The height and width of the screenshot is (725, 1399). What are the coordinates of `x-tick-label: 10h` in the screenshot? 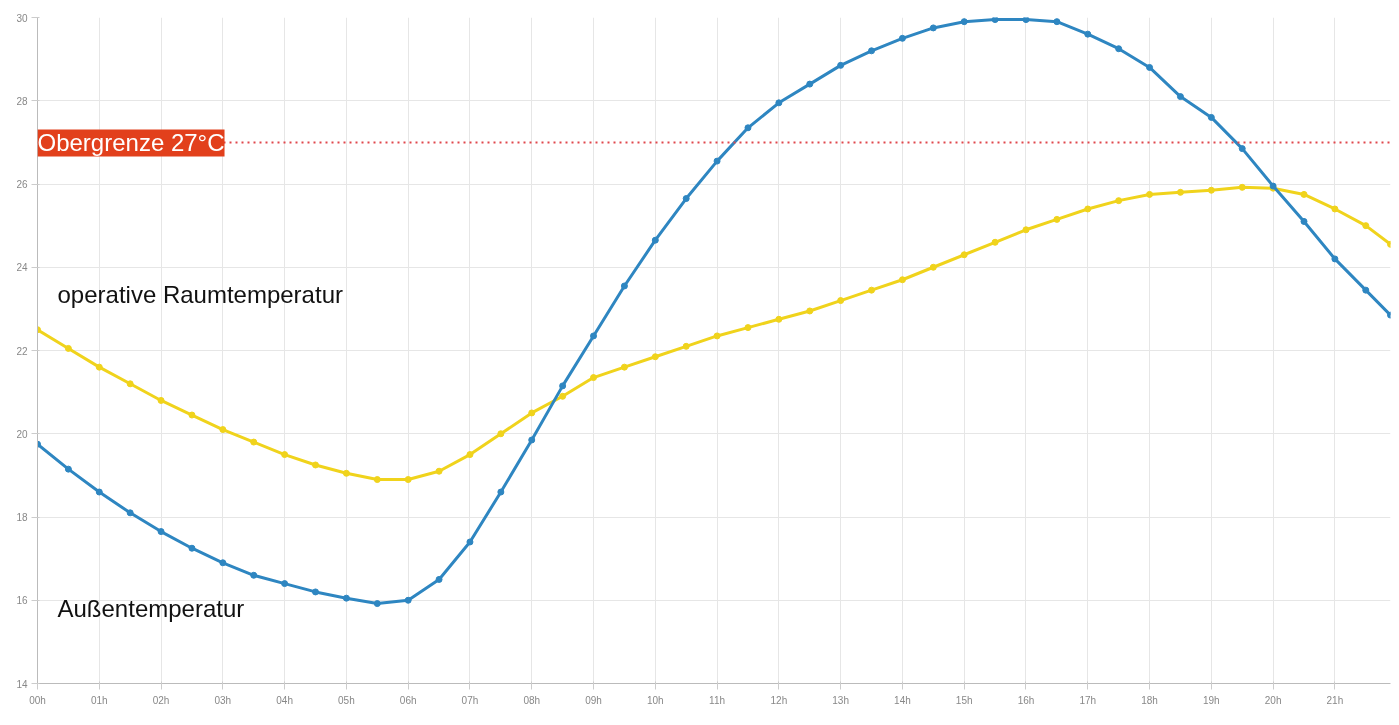 It's located at (655, 700).